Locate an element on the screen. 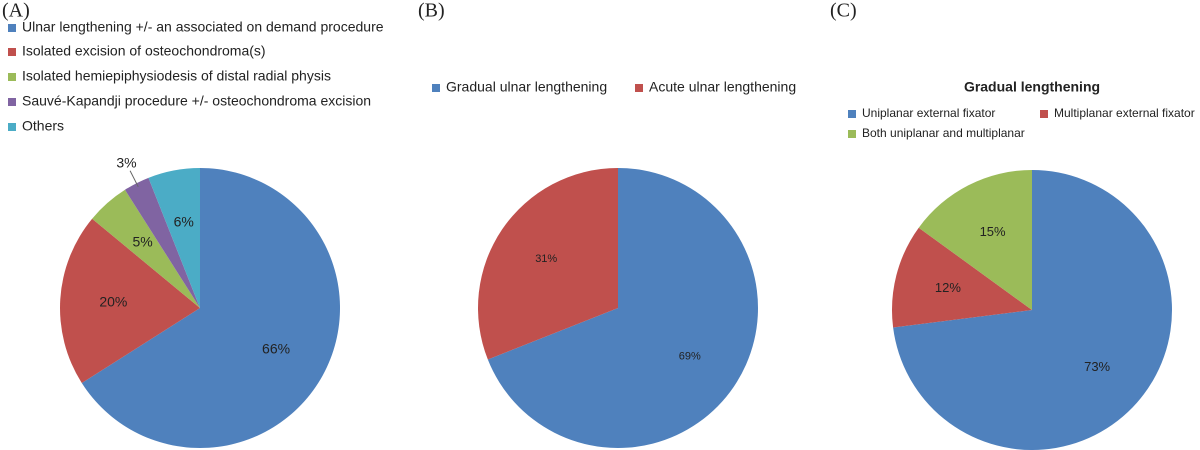 This screenshot has height=450, width=1200. legend-label: Multiplanar external fixator is located at coordinates (1124, 113).